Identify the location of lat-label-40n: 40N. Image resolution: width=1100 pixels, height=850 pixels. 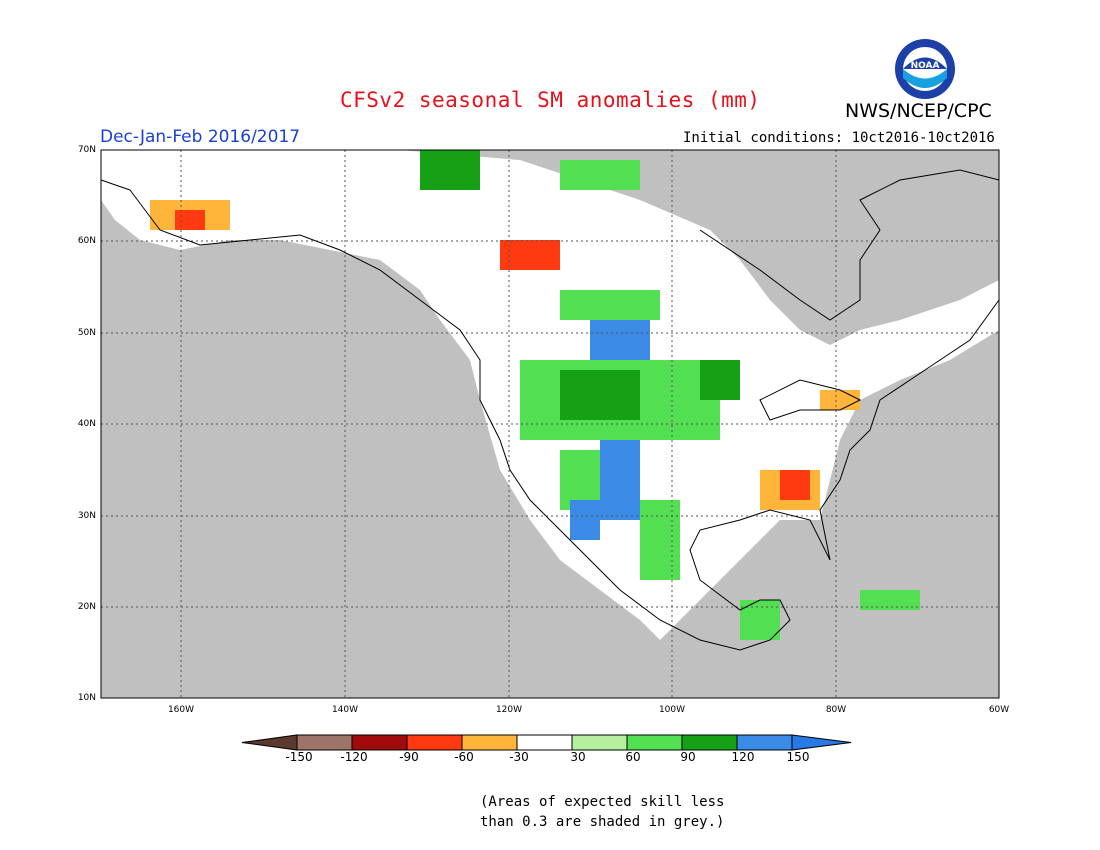
(86, 424).